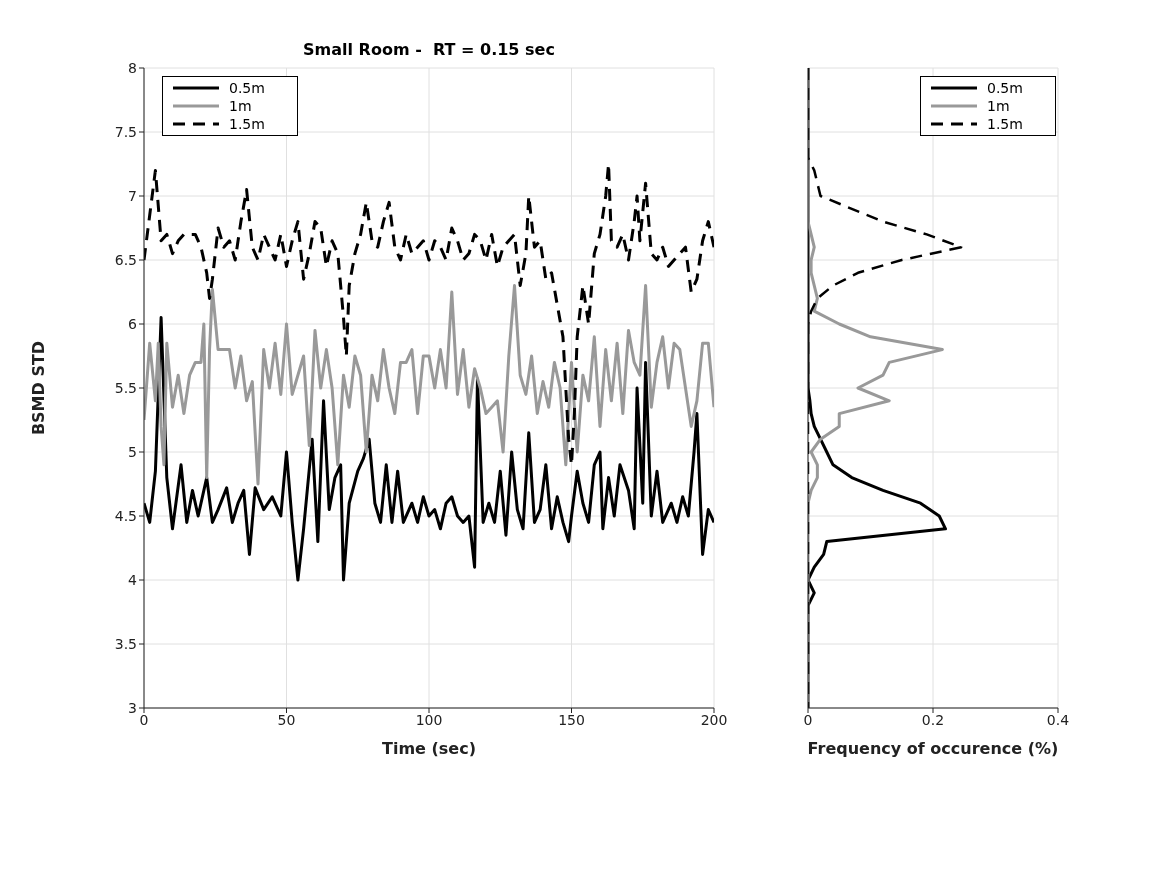 The height and width of the screenshot is (875, 1167). I want to click on x-tick-label: 0.4, so click(1058, 719).